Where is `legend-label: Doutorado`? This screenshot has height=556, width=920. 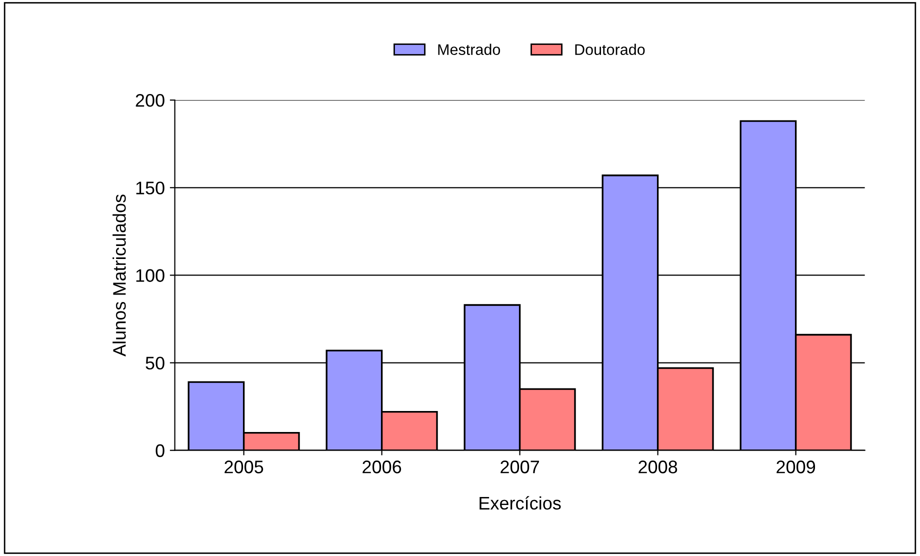
legend-label: Doutorado is located at coordinates (610, 49).